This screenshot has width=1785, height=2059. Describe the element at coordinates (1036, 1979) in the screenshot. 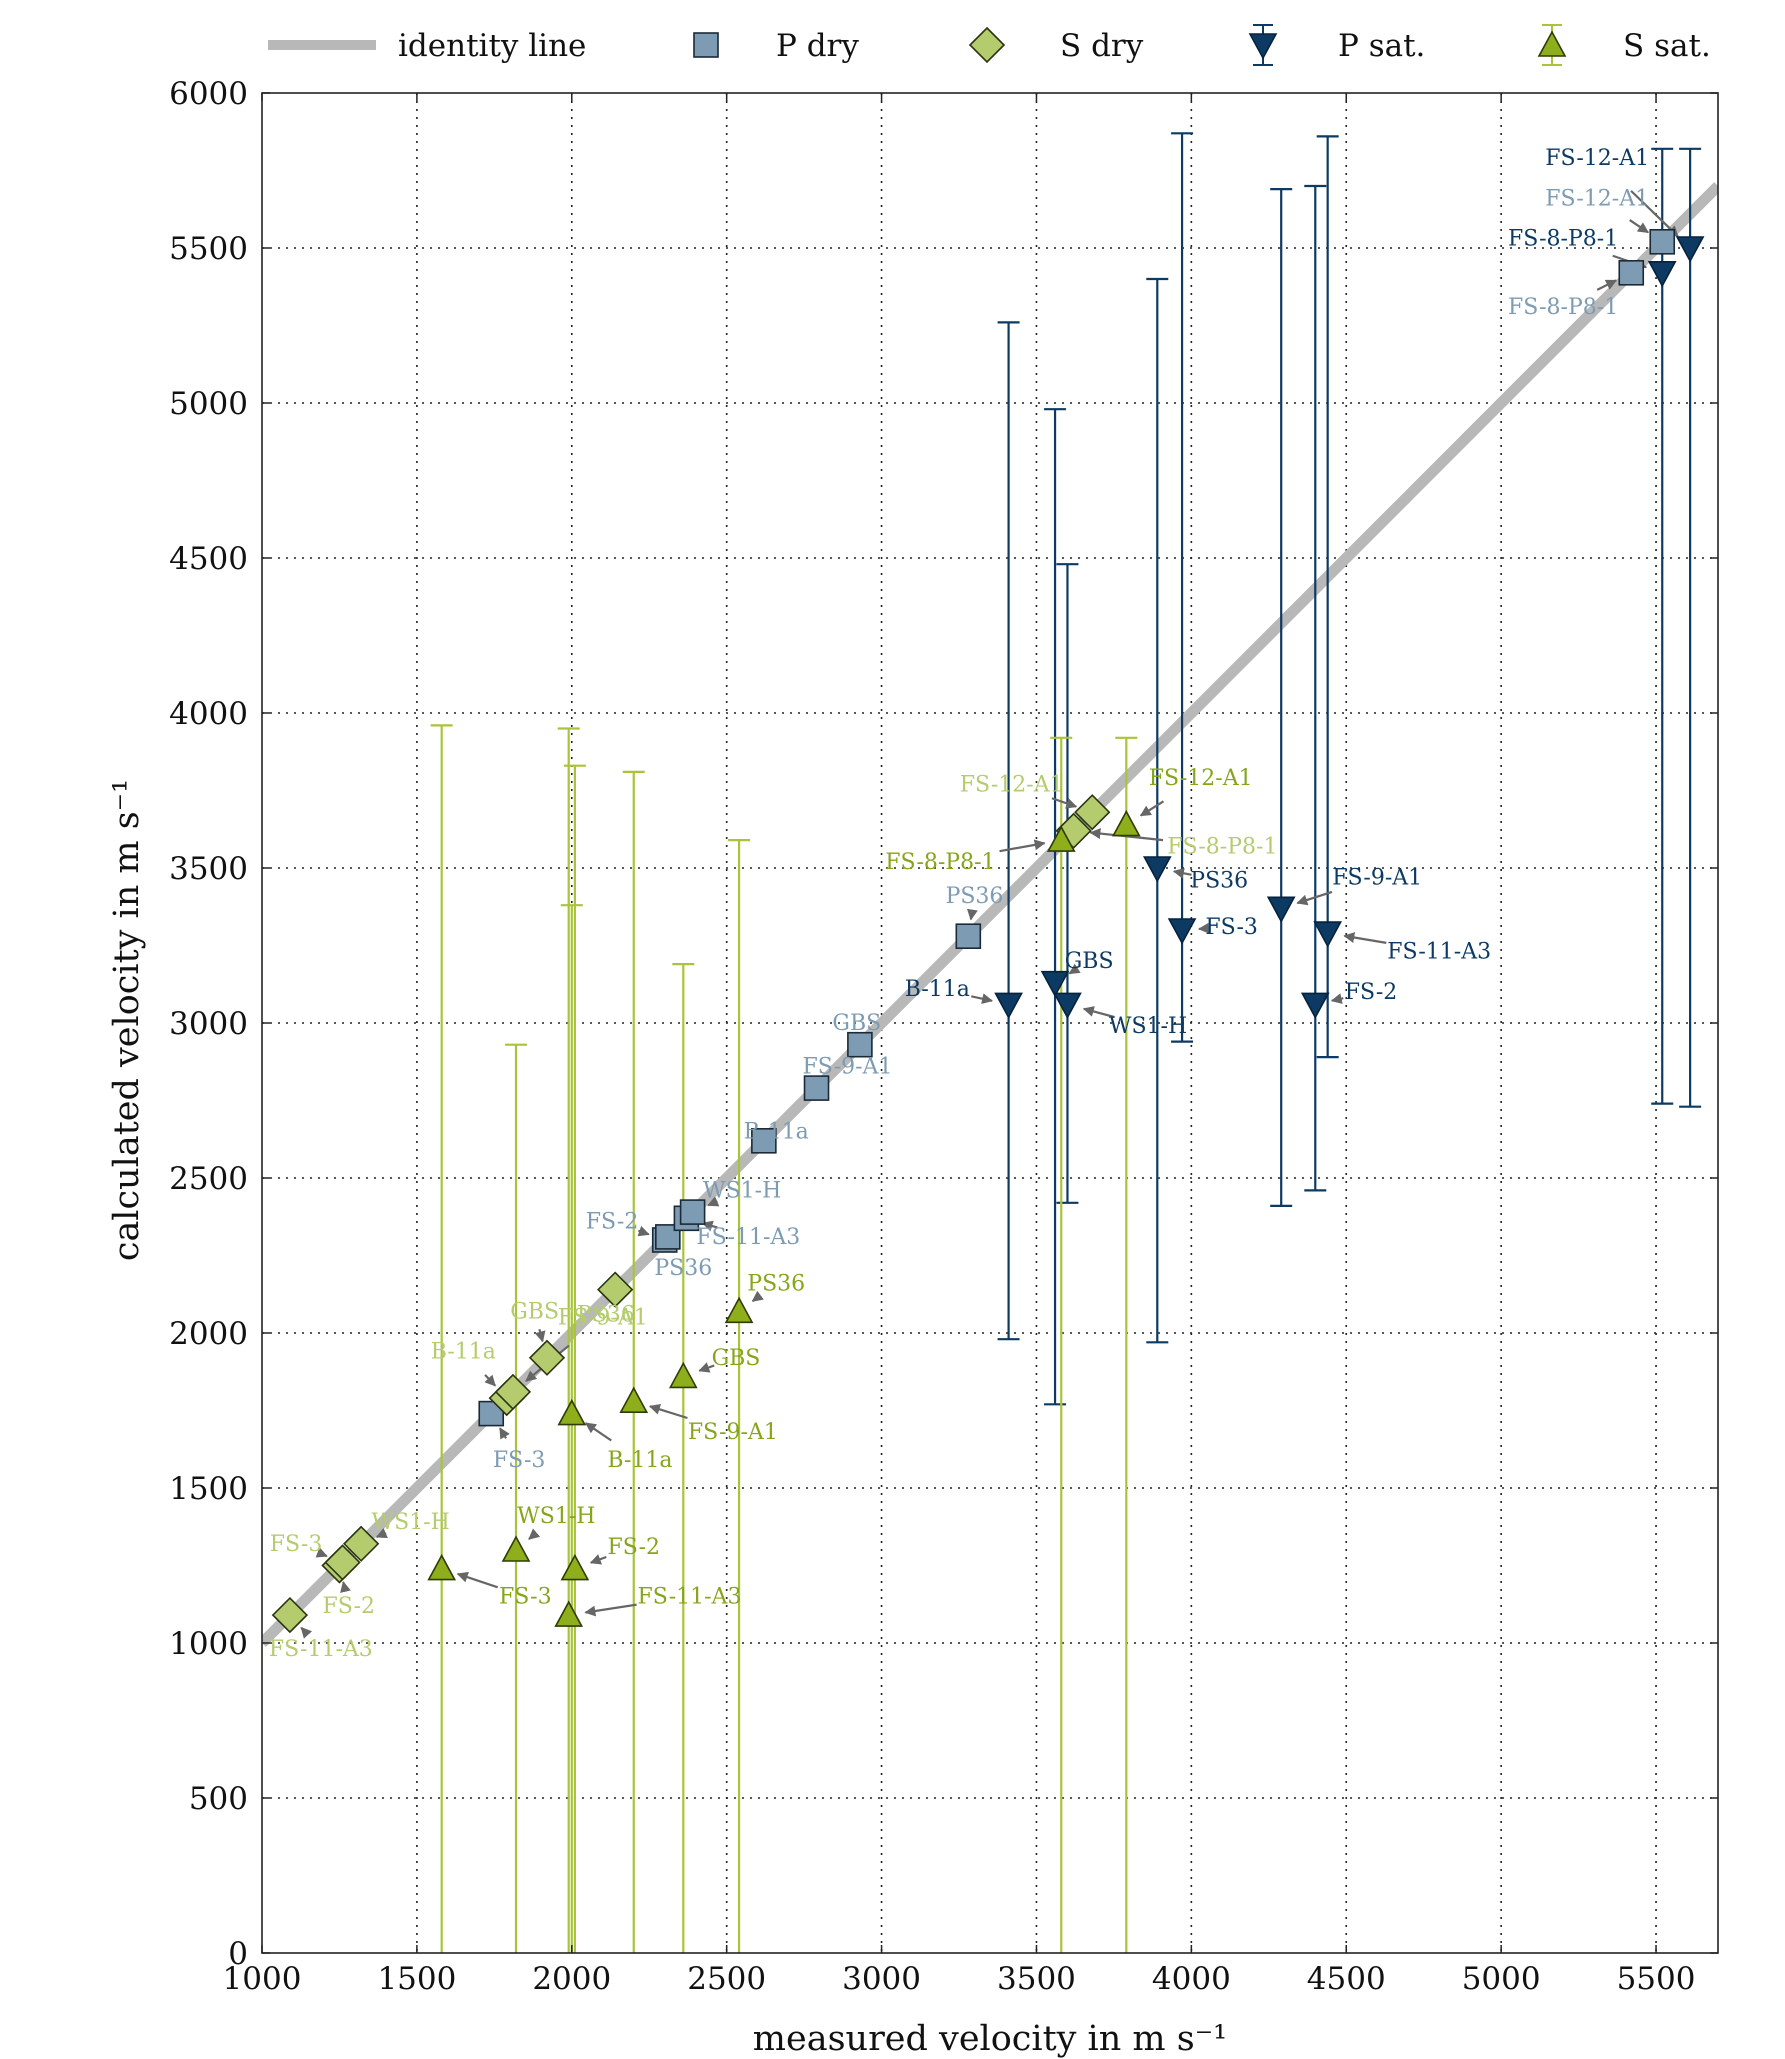

I see `x-tick-label: 3500` at that location.